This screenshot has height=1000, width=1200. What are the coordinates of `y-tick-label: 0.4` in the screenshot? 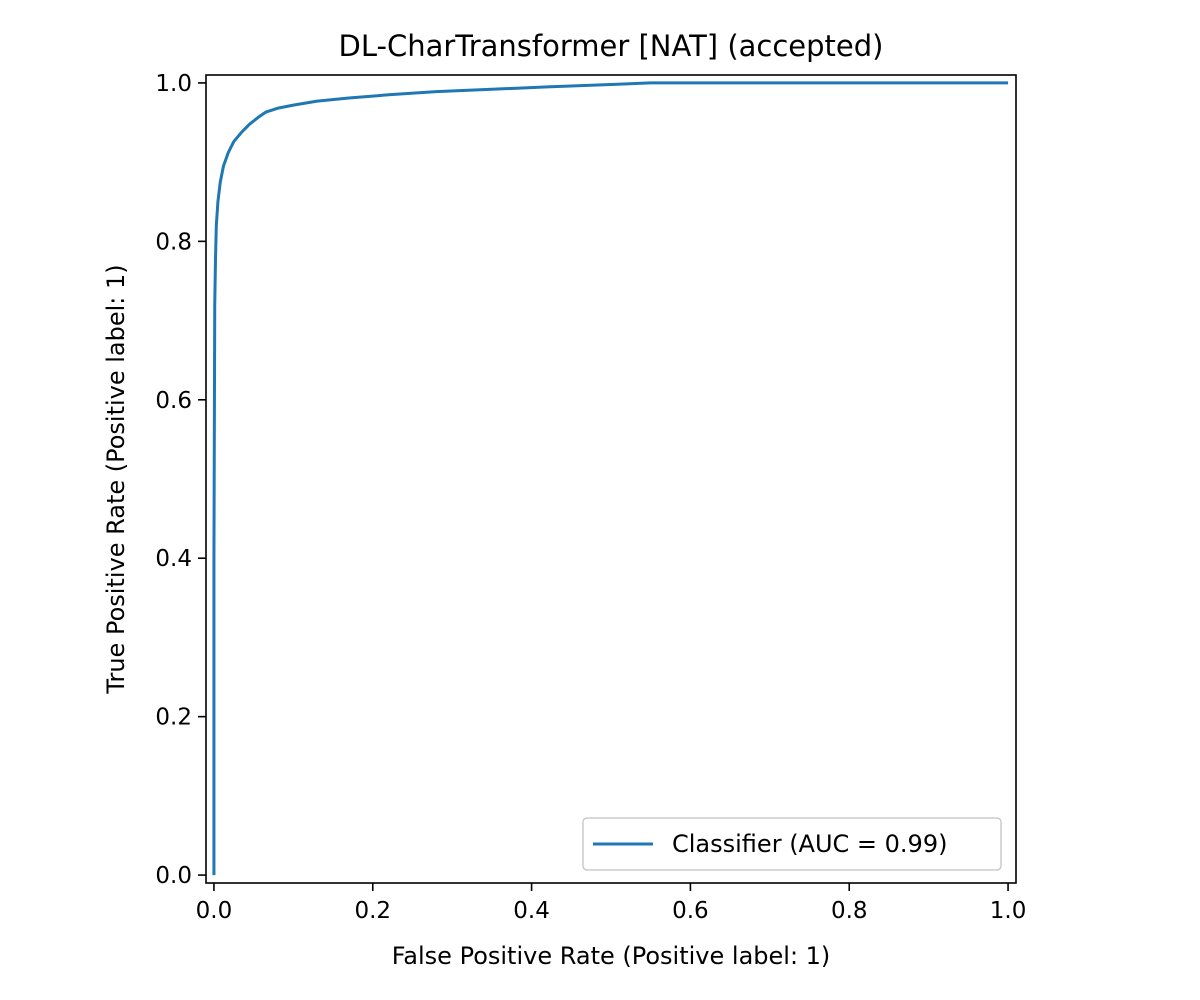 It's located at (173, 559).